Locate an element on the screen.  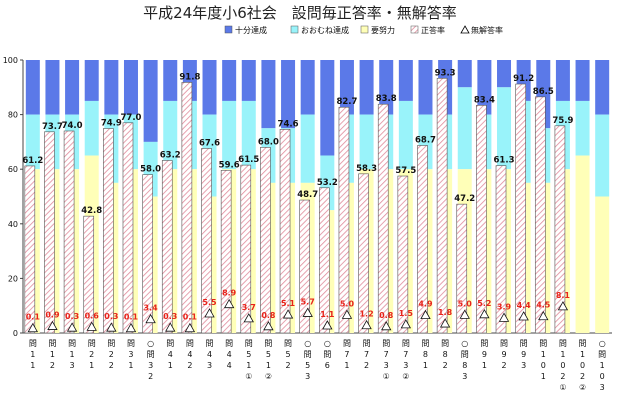
legend-swatch-noanswer is located at coordinates (465, 29).